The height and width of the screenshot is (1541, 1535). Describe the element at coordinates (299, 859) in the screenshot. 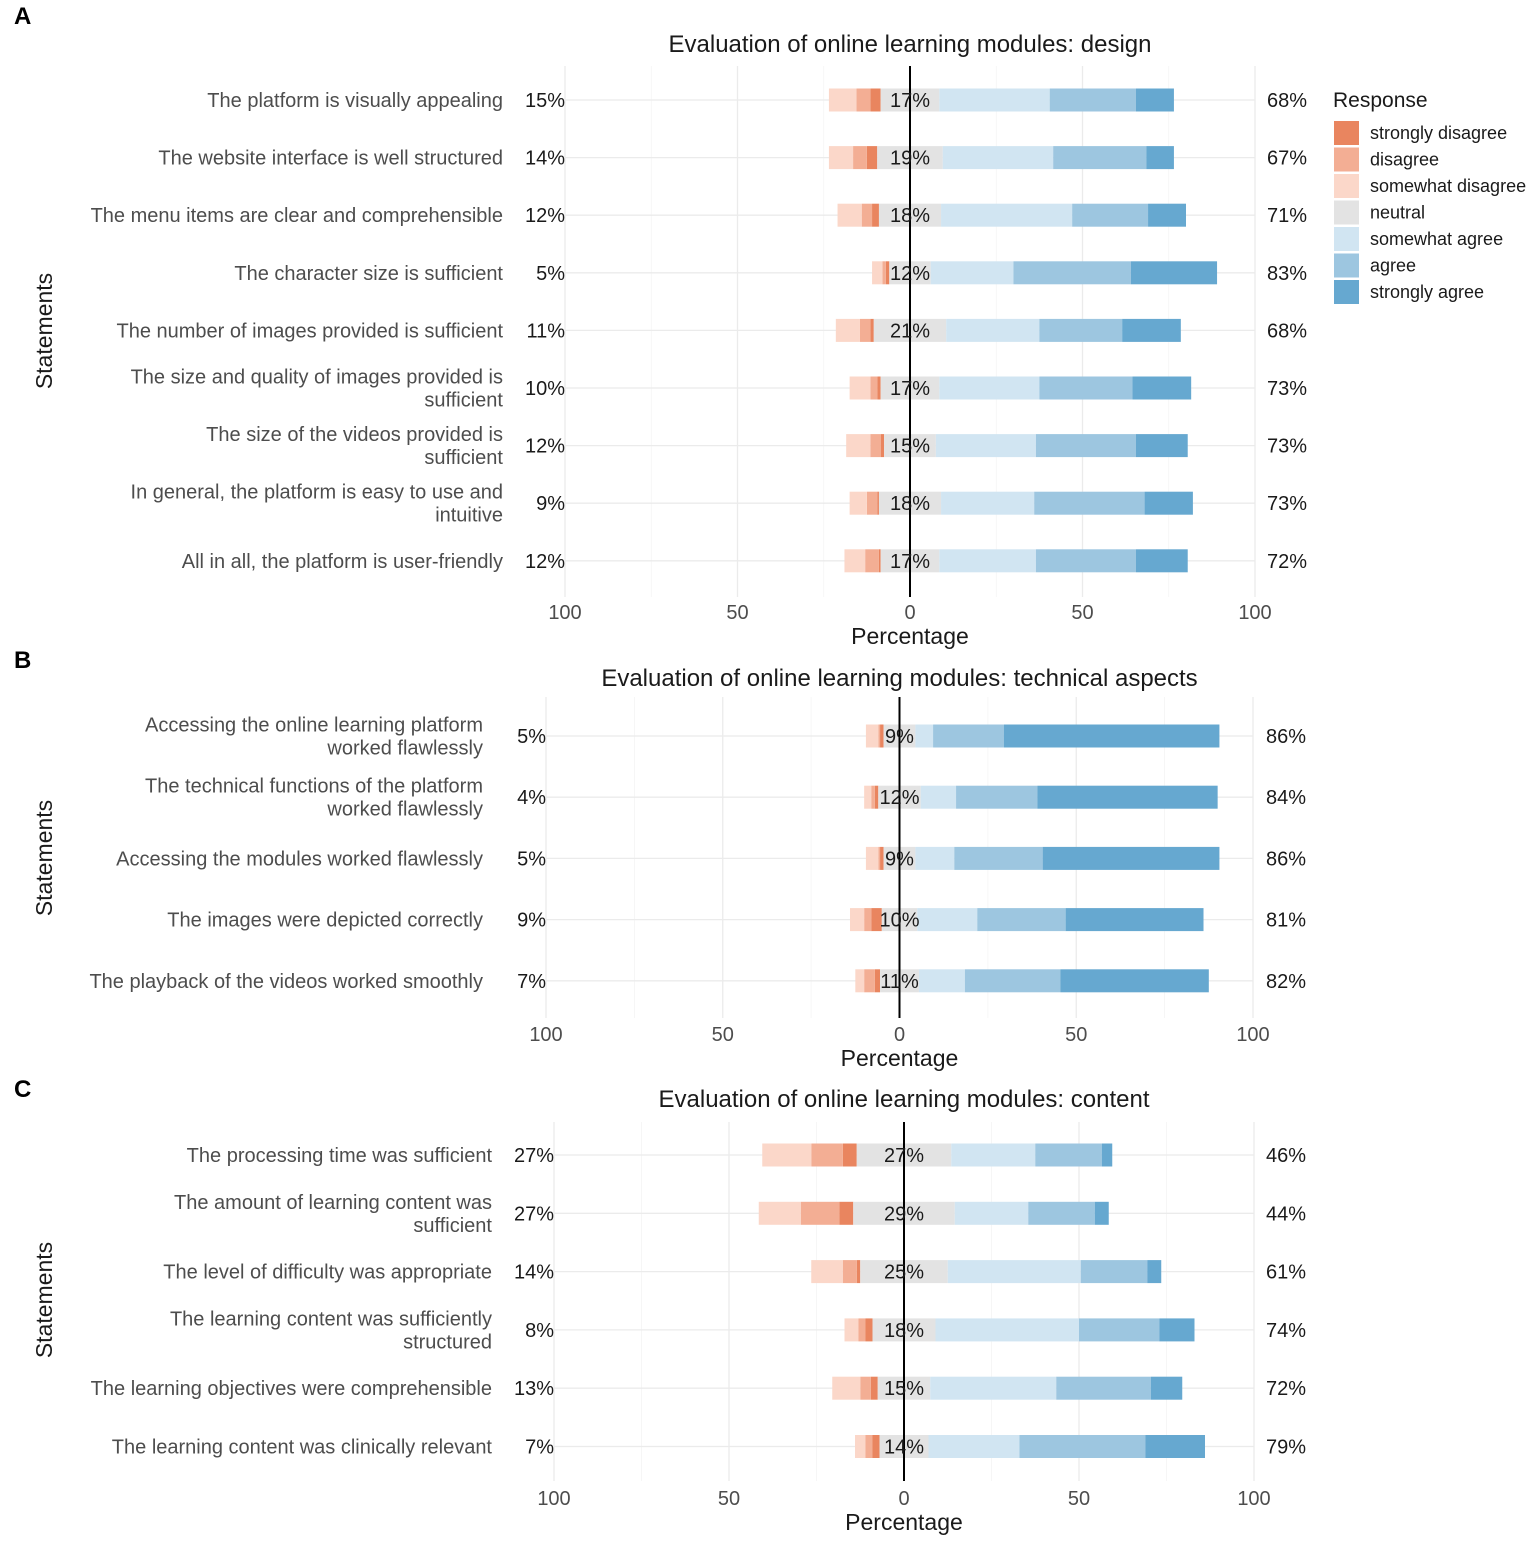

I see `statement-label: Accessing the modules worked flawlessly` at that location.